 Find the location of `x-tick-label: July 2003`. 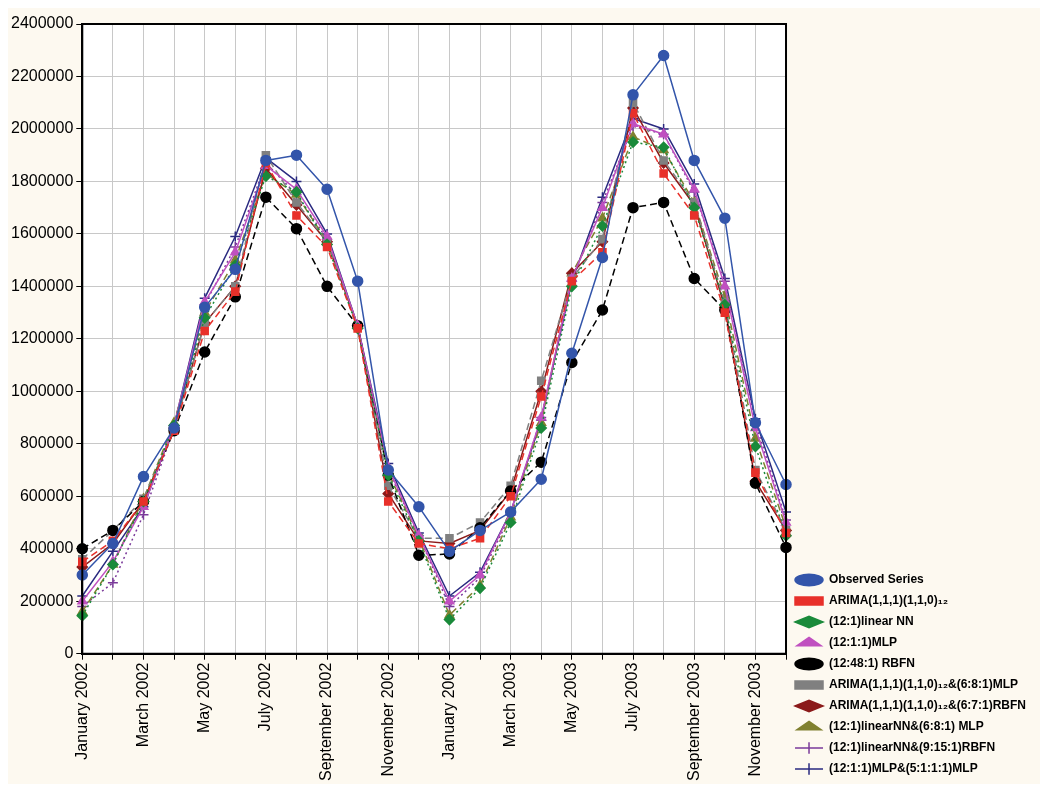

x-tick-label: July 2003 is located at coordinates (632, 697).